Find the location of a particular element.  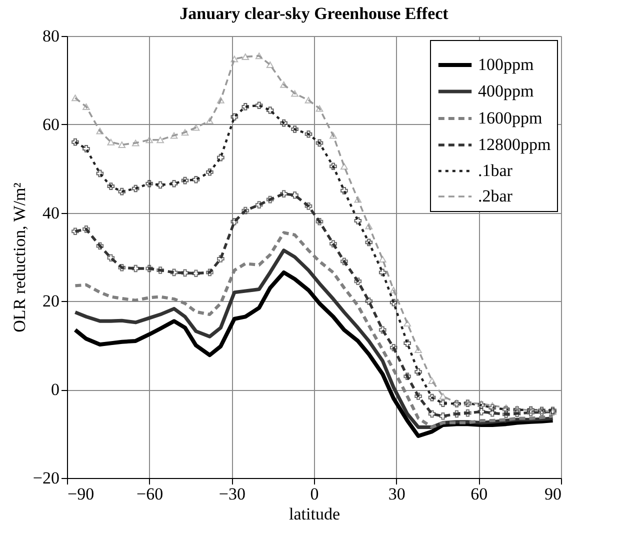

y-tick-label: 0 is located at coordinates (55, 390).